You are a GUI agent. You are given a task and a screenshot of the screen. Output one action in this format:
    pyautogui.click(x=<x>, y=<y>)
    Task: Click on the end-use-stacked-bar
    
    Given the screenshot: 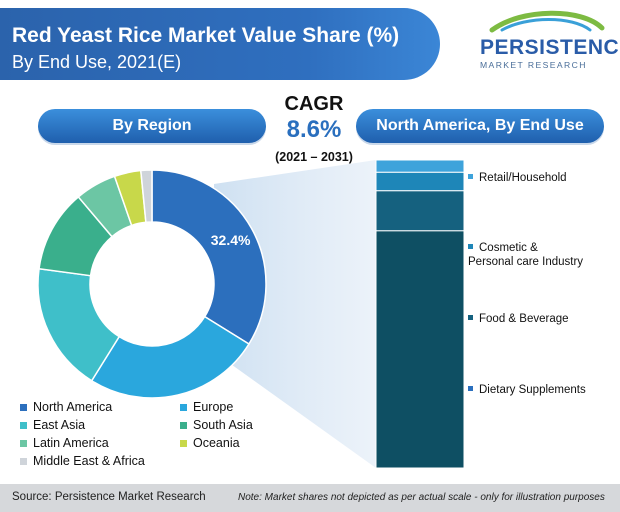 What is the action you would take?
    pyautogui.click(x=420, y=314)
    